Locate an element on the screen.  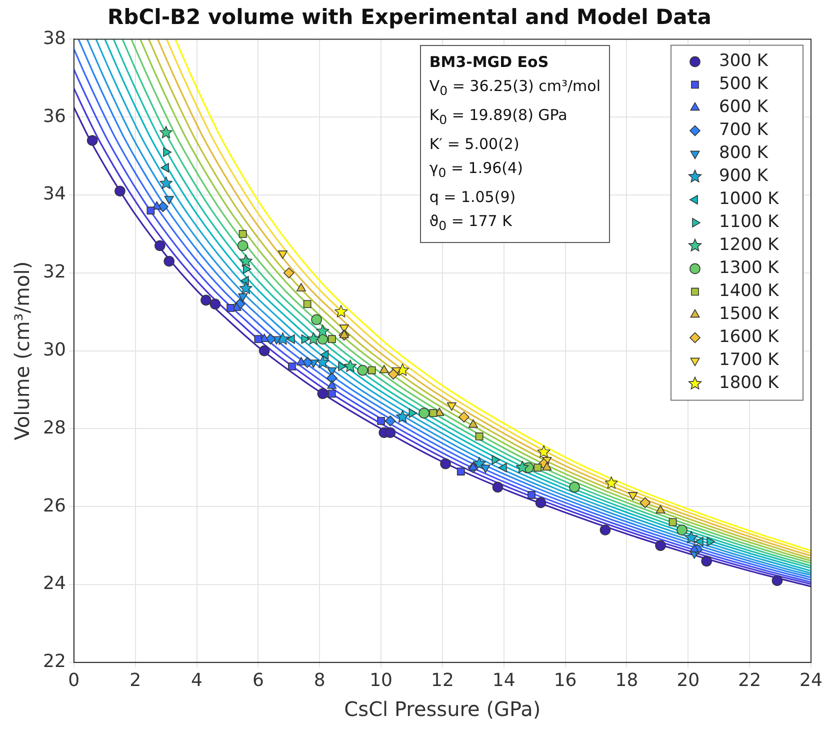
legend-label: 1500 K is located at coordinates (749, 314).